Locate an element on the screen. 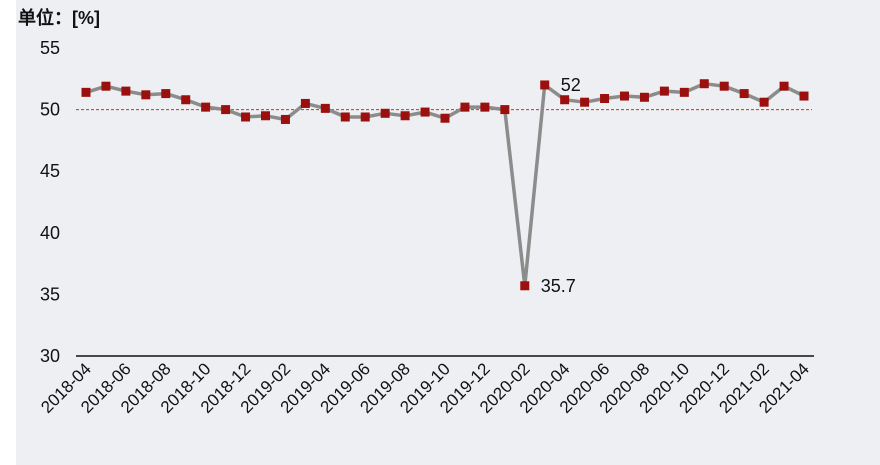  y-tick-label: 30 is located at coordinates (50, 356).